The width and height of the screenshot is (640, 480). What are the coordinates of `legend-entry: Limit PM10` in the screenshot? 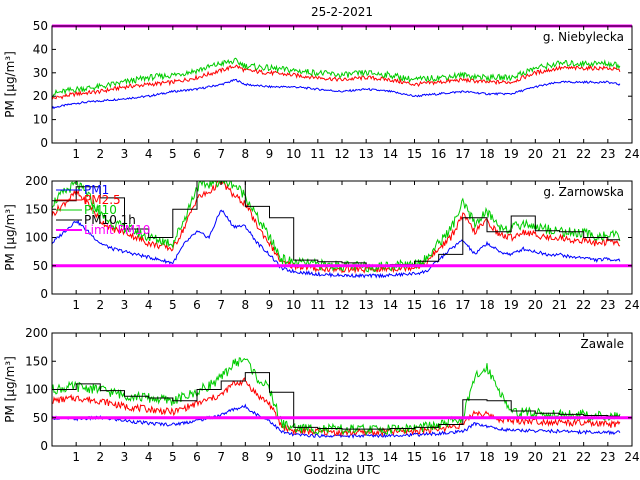 It's located at (117, 230).